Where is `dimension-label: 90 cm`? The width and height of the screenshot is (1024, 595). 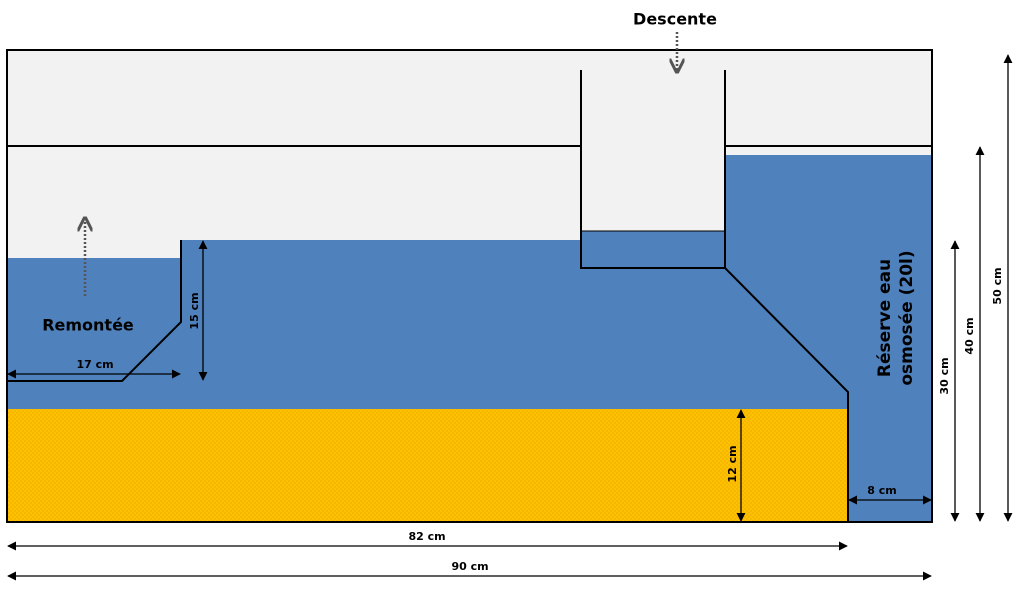
dimension-label: 90 cm is located at coordinates (469, 566).